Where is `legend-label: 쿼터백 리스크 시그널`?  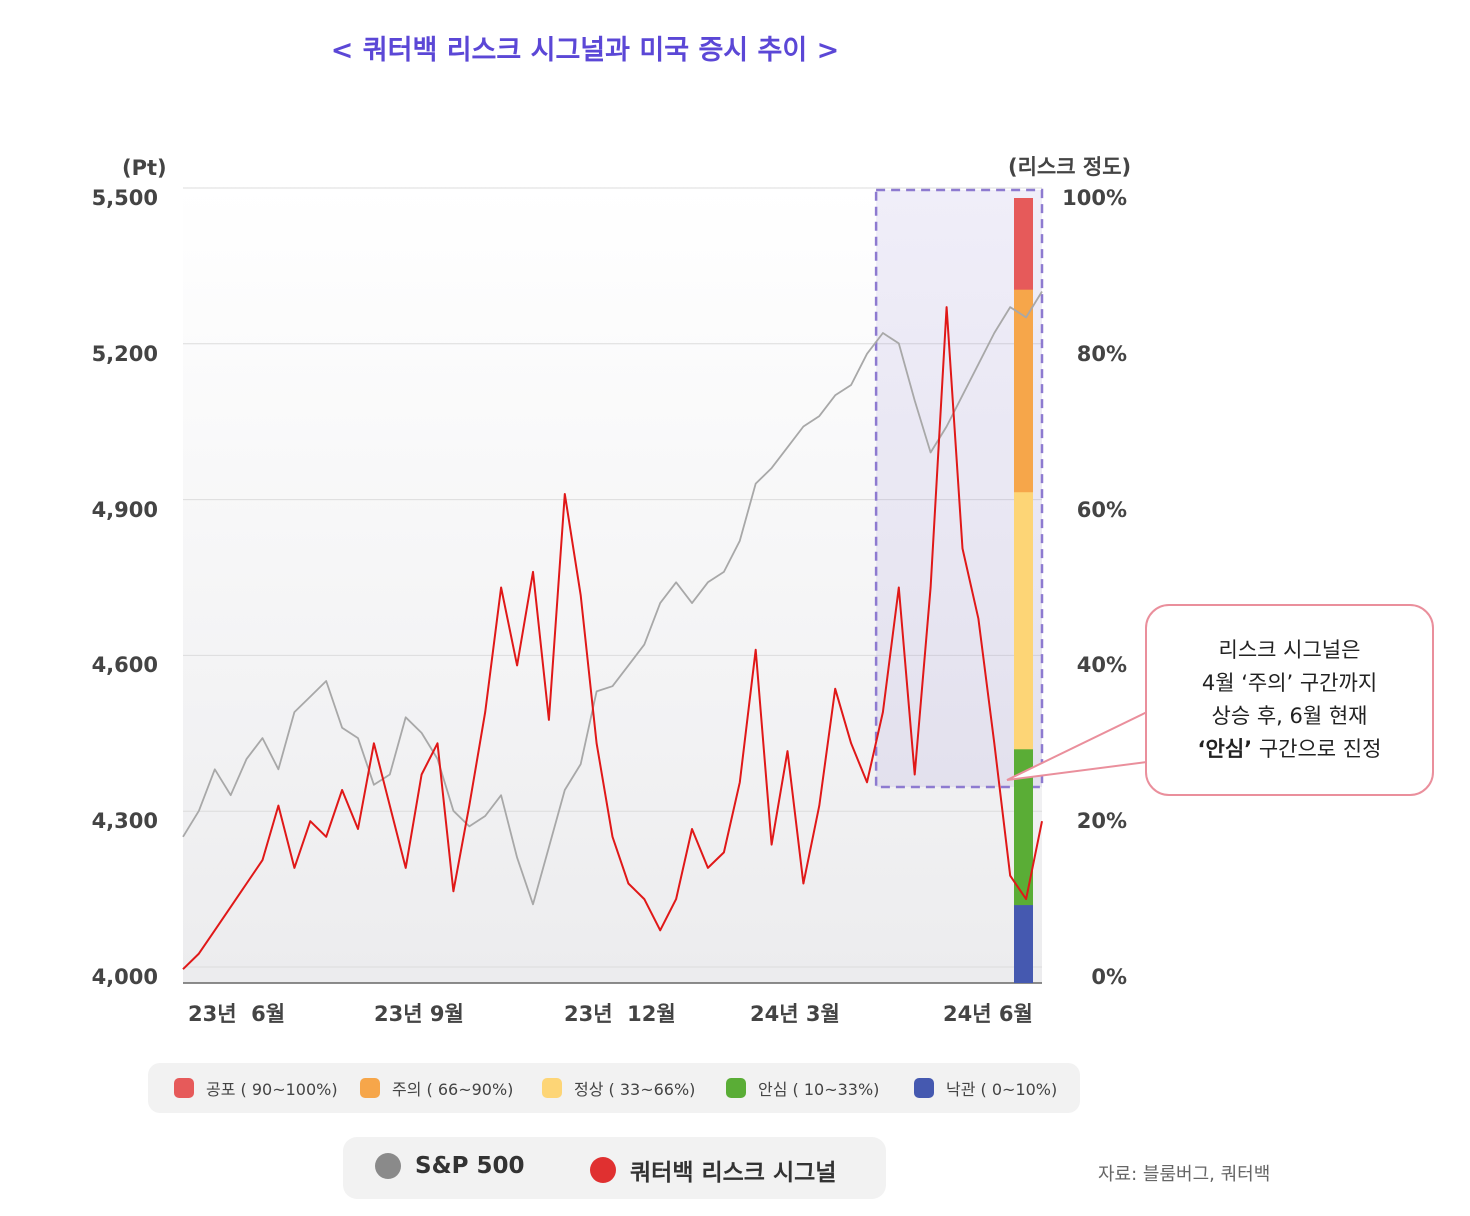 legend-label: 쿼터백 리스크 시그널 is located at coordinates (733, 1173).